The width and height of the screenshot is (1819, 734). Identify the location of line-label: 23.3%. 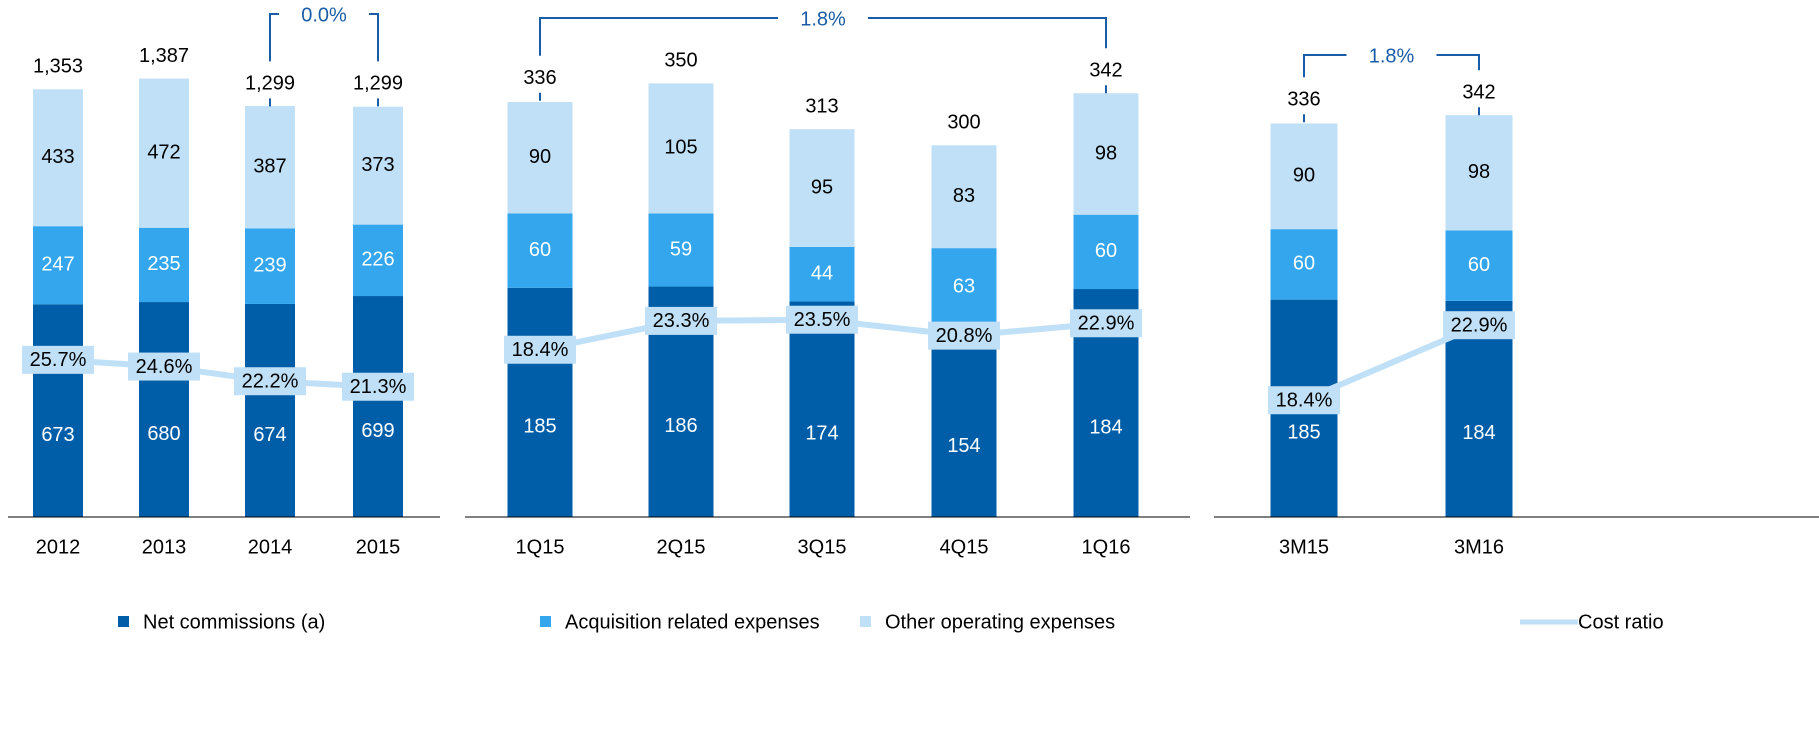
(681, 321).